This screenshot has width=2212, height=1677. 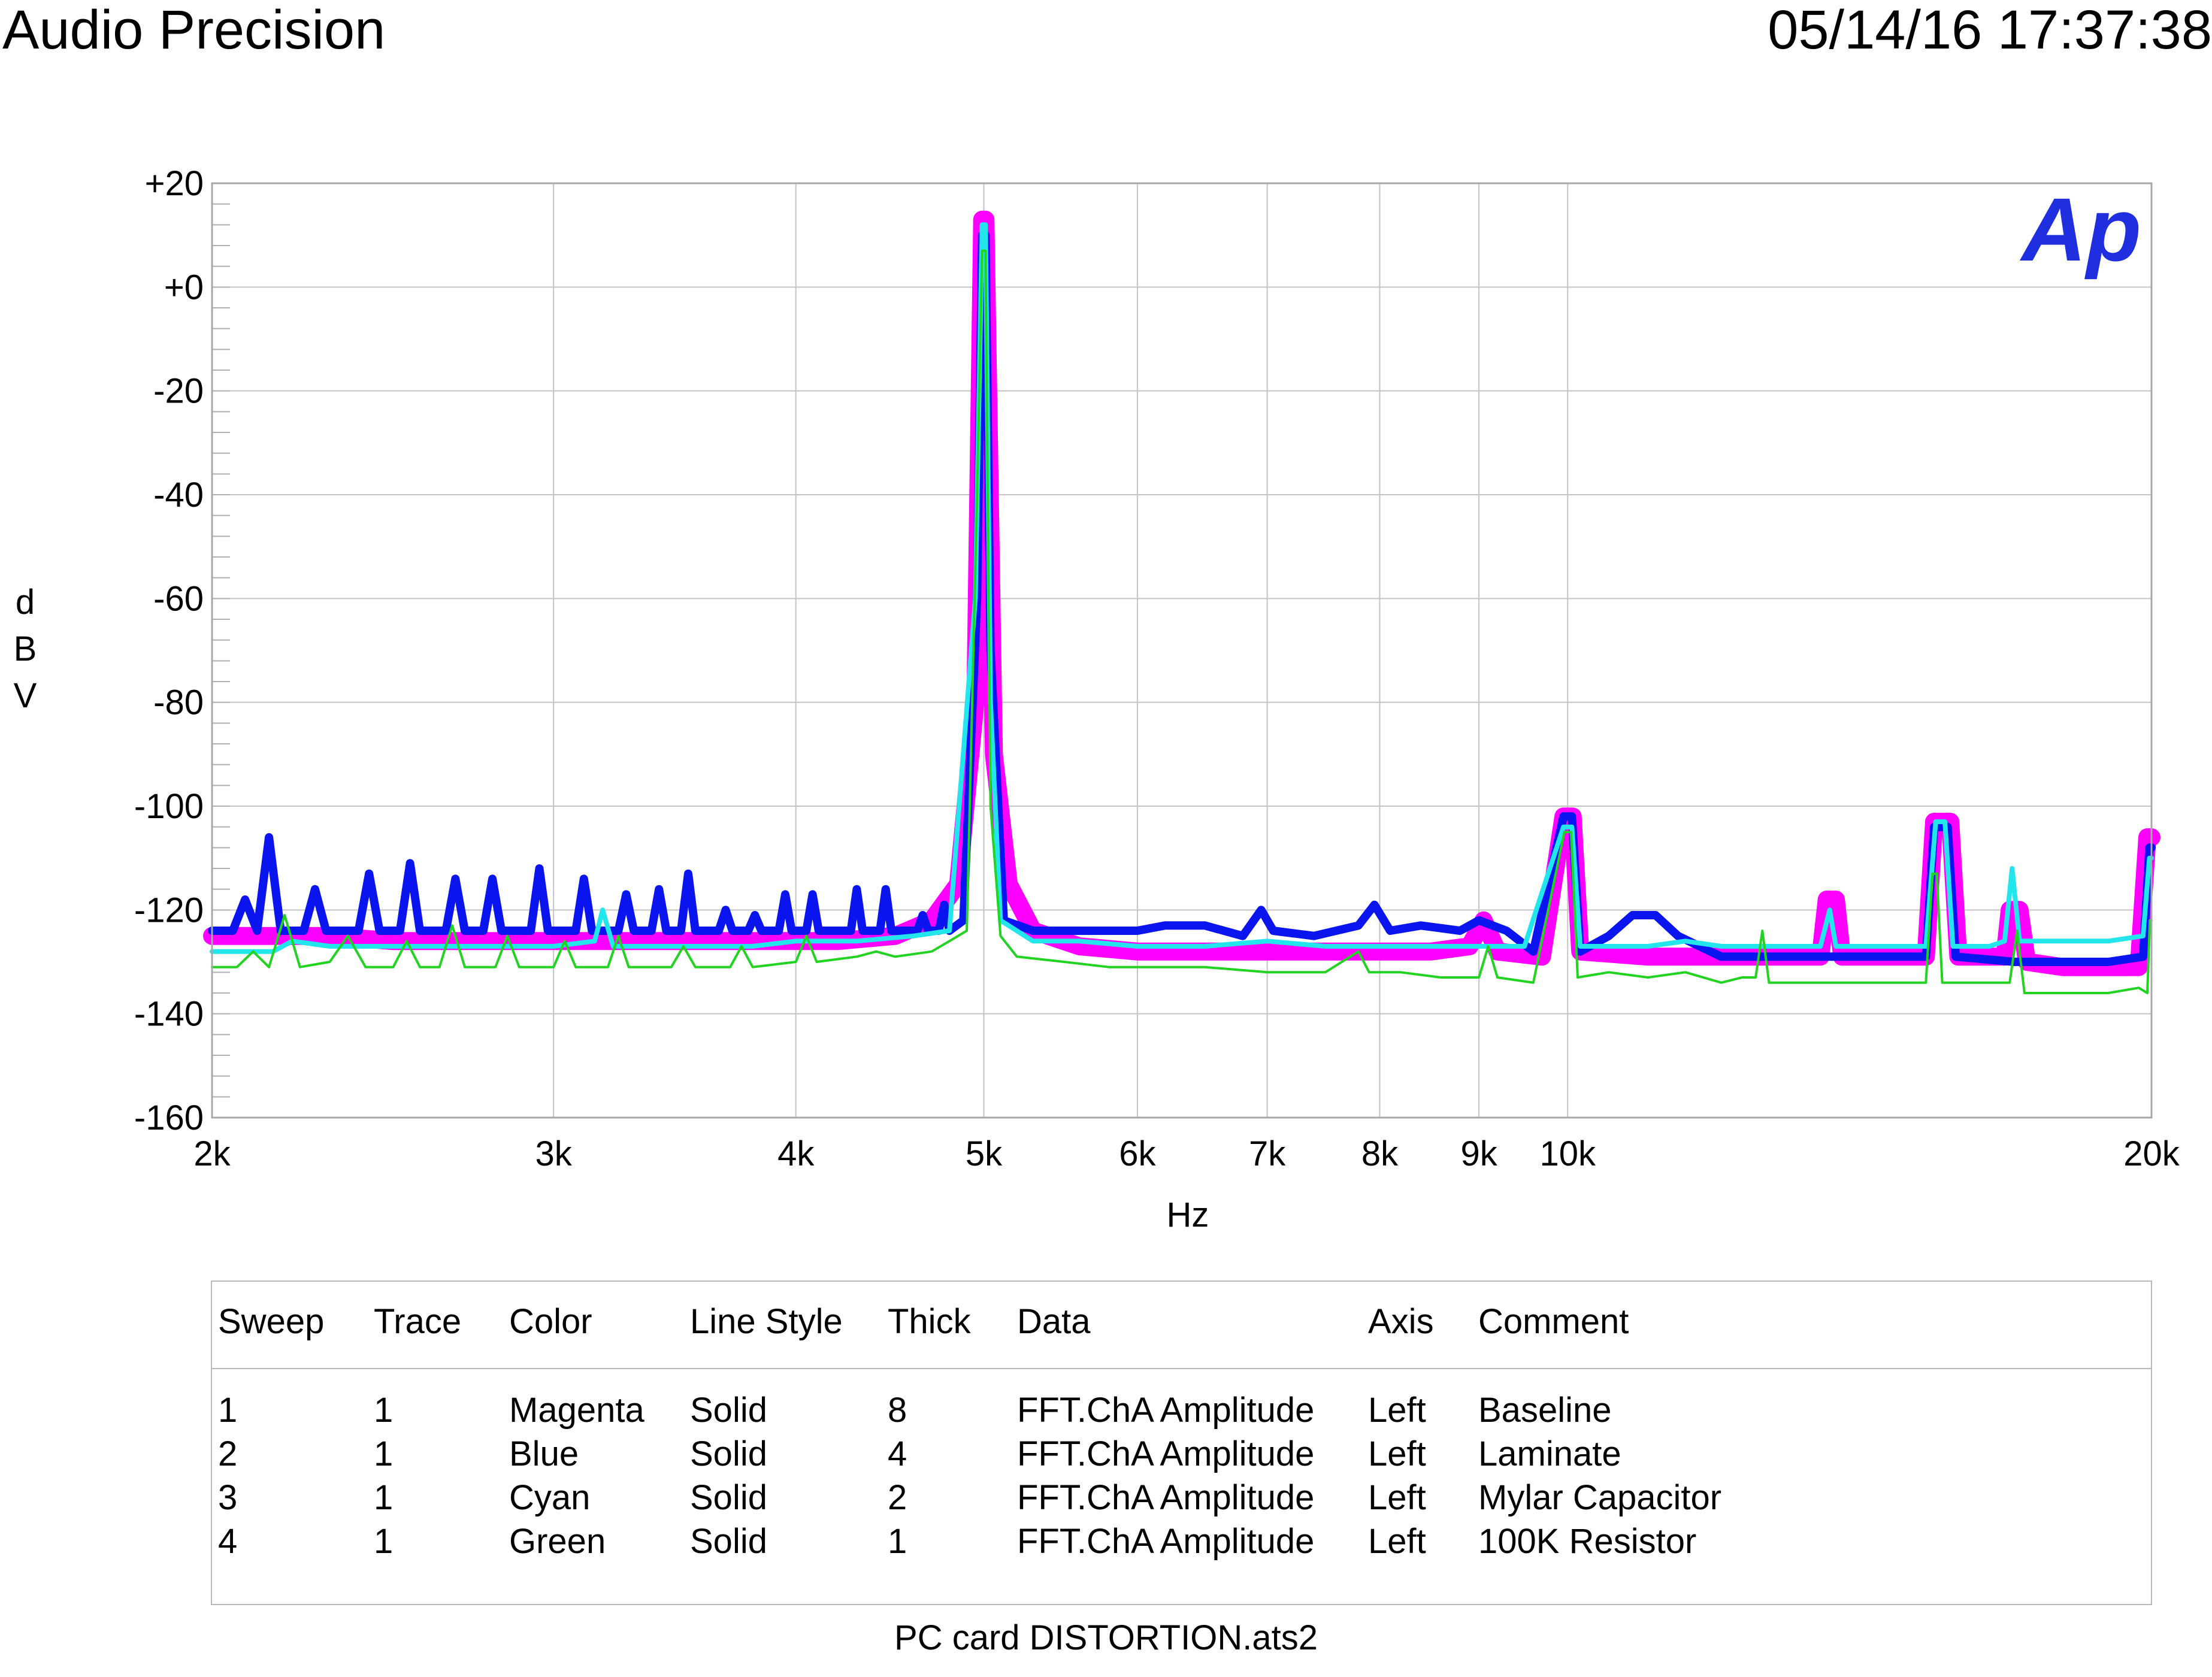 What do you see at coordinates (194, 30) in the screenshot?
I see `app-title: Audio Precision` at bounding box center [194, 30].